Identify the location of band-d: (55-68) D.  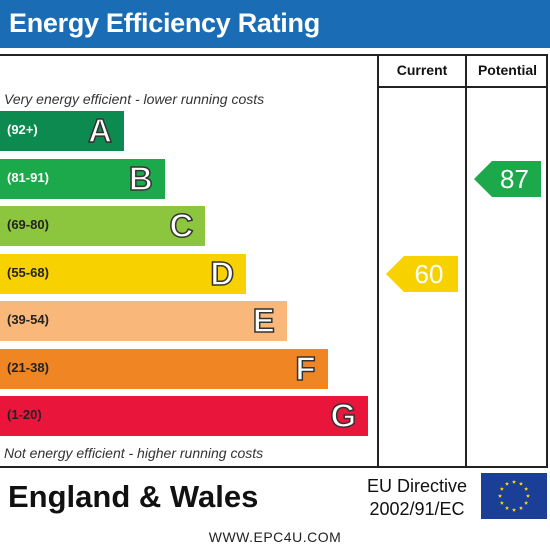
(123, 273).